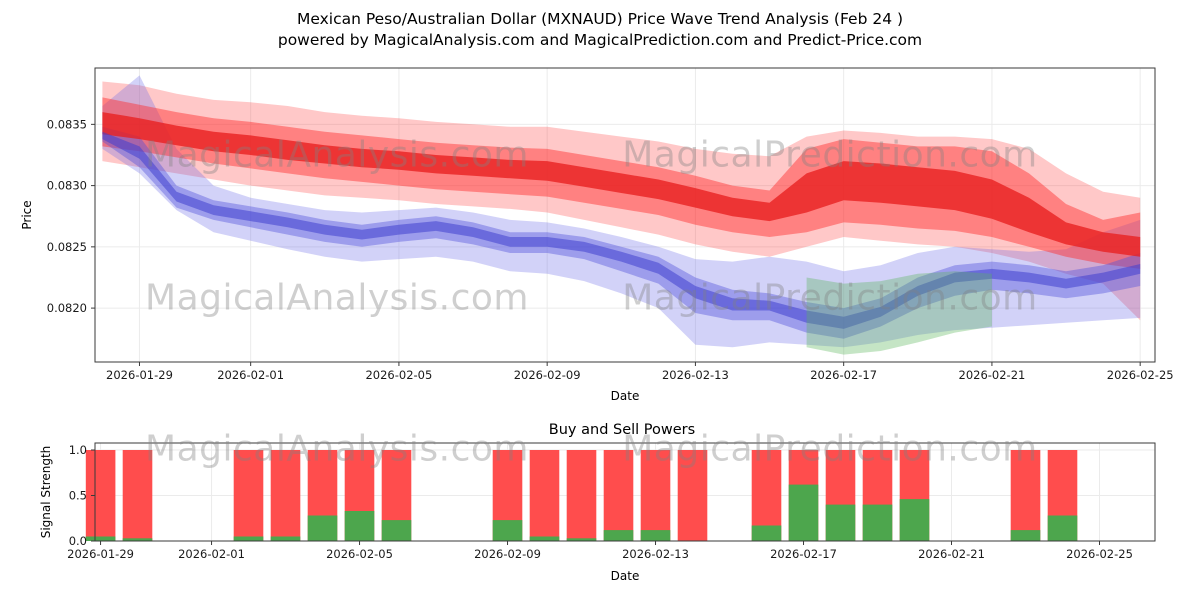 Image resolution: width=1200 pixels, height=600 pixels. What do you see at coordinates (139, 375) in the screenshot?
I see `price-x-tick-label: 2026-01-29` at bounding box center [139, 375].